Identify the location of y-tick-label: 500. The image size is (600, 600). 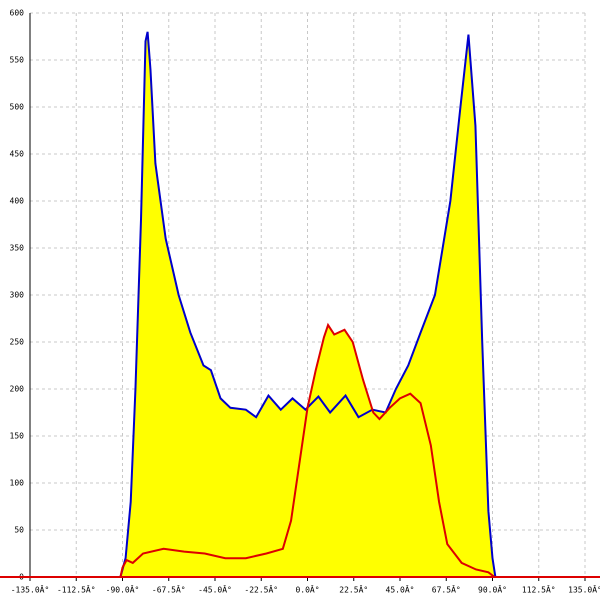
(17, 107).